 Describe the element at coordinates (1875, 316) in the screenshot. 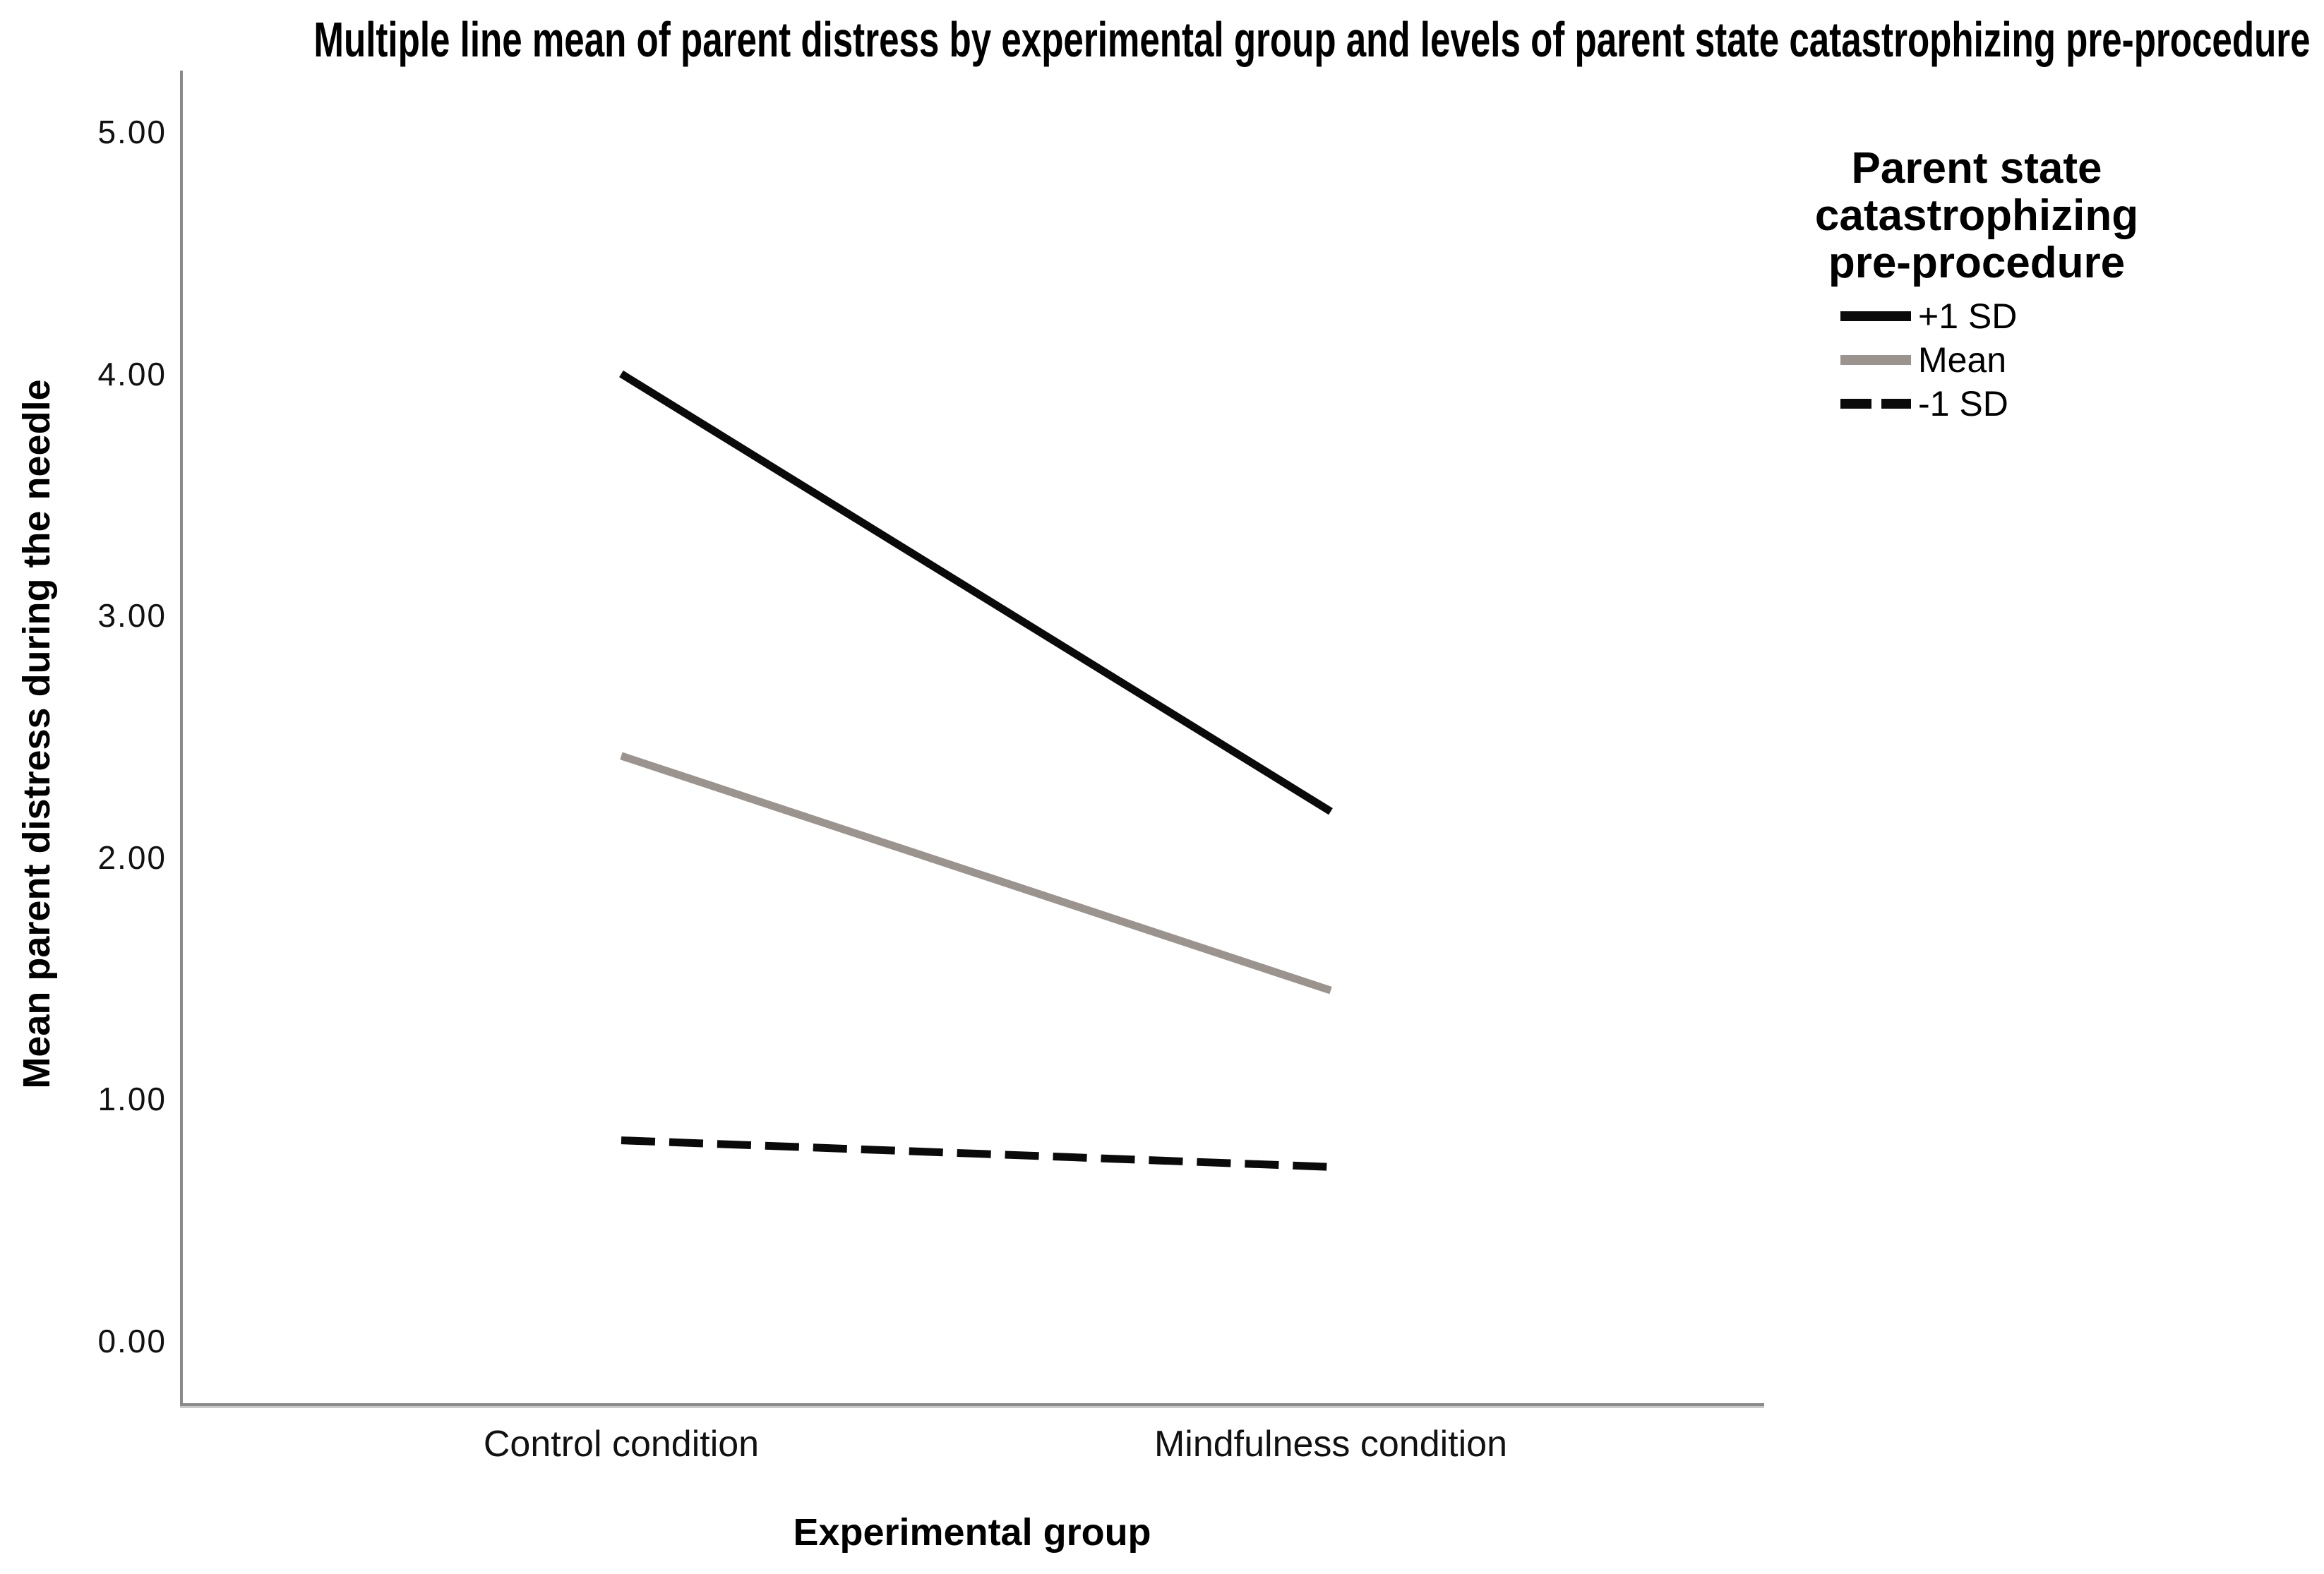

I see `legend-swatch-plus-1-sd` at that location.